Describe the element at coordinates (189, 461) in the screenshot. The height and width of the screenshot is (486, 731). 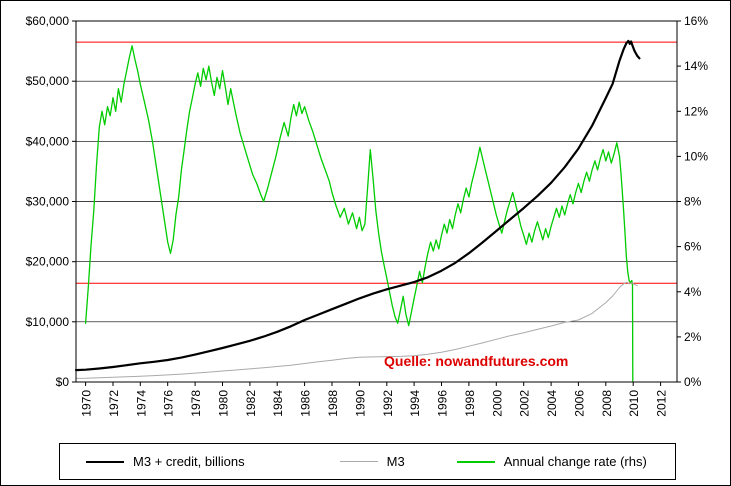
I see `legend-label: M3 + credit, billions` at that location.